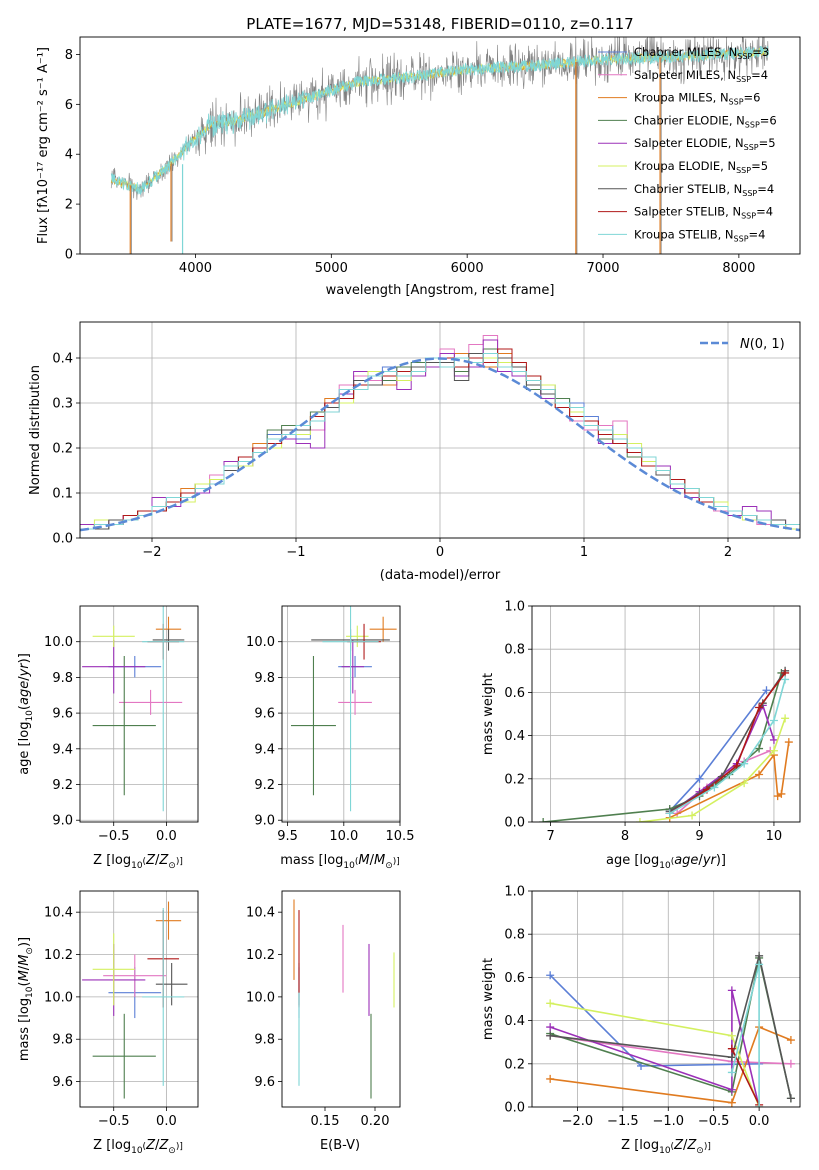 The height and width of the screenshot is (1170, 819). What do you see at coordinates (699, 836) in the screenshot?
I see `x-tick-label: 9` at bounding box center [699, 836].